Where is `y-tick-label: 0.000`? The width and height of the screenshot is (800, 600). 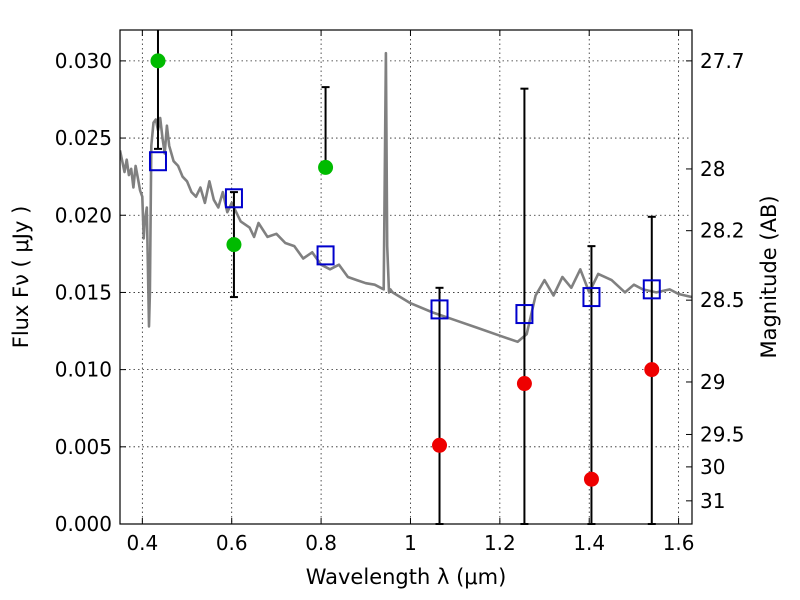 y-tick-label: 0.000 is located at coordinates (83, 524).